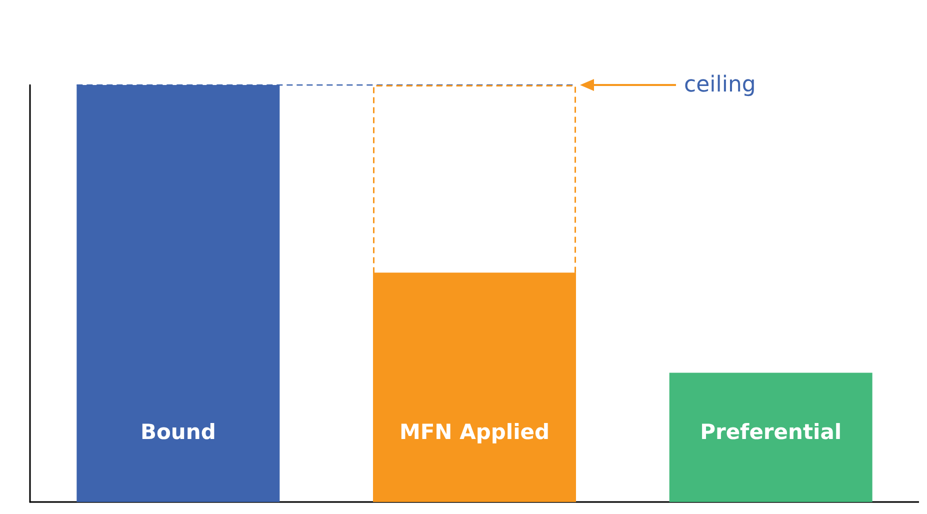 Image resolution: width=927 pixels, height=514 pixels. What do you see at coordinates (771, 432) in the screenshot?
I see `x-tick-label: Preferential` at bounding box center [771, 432].